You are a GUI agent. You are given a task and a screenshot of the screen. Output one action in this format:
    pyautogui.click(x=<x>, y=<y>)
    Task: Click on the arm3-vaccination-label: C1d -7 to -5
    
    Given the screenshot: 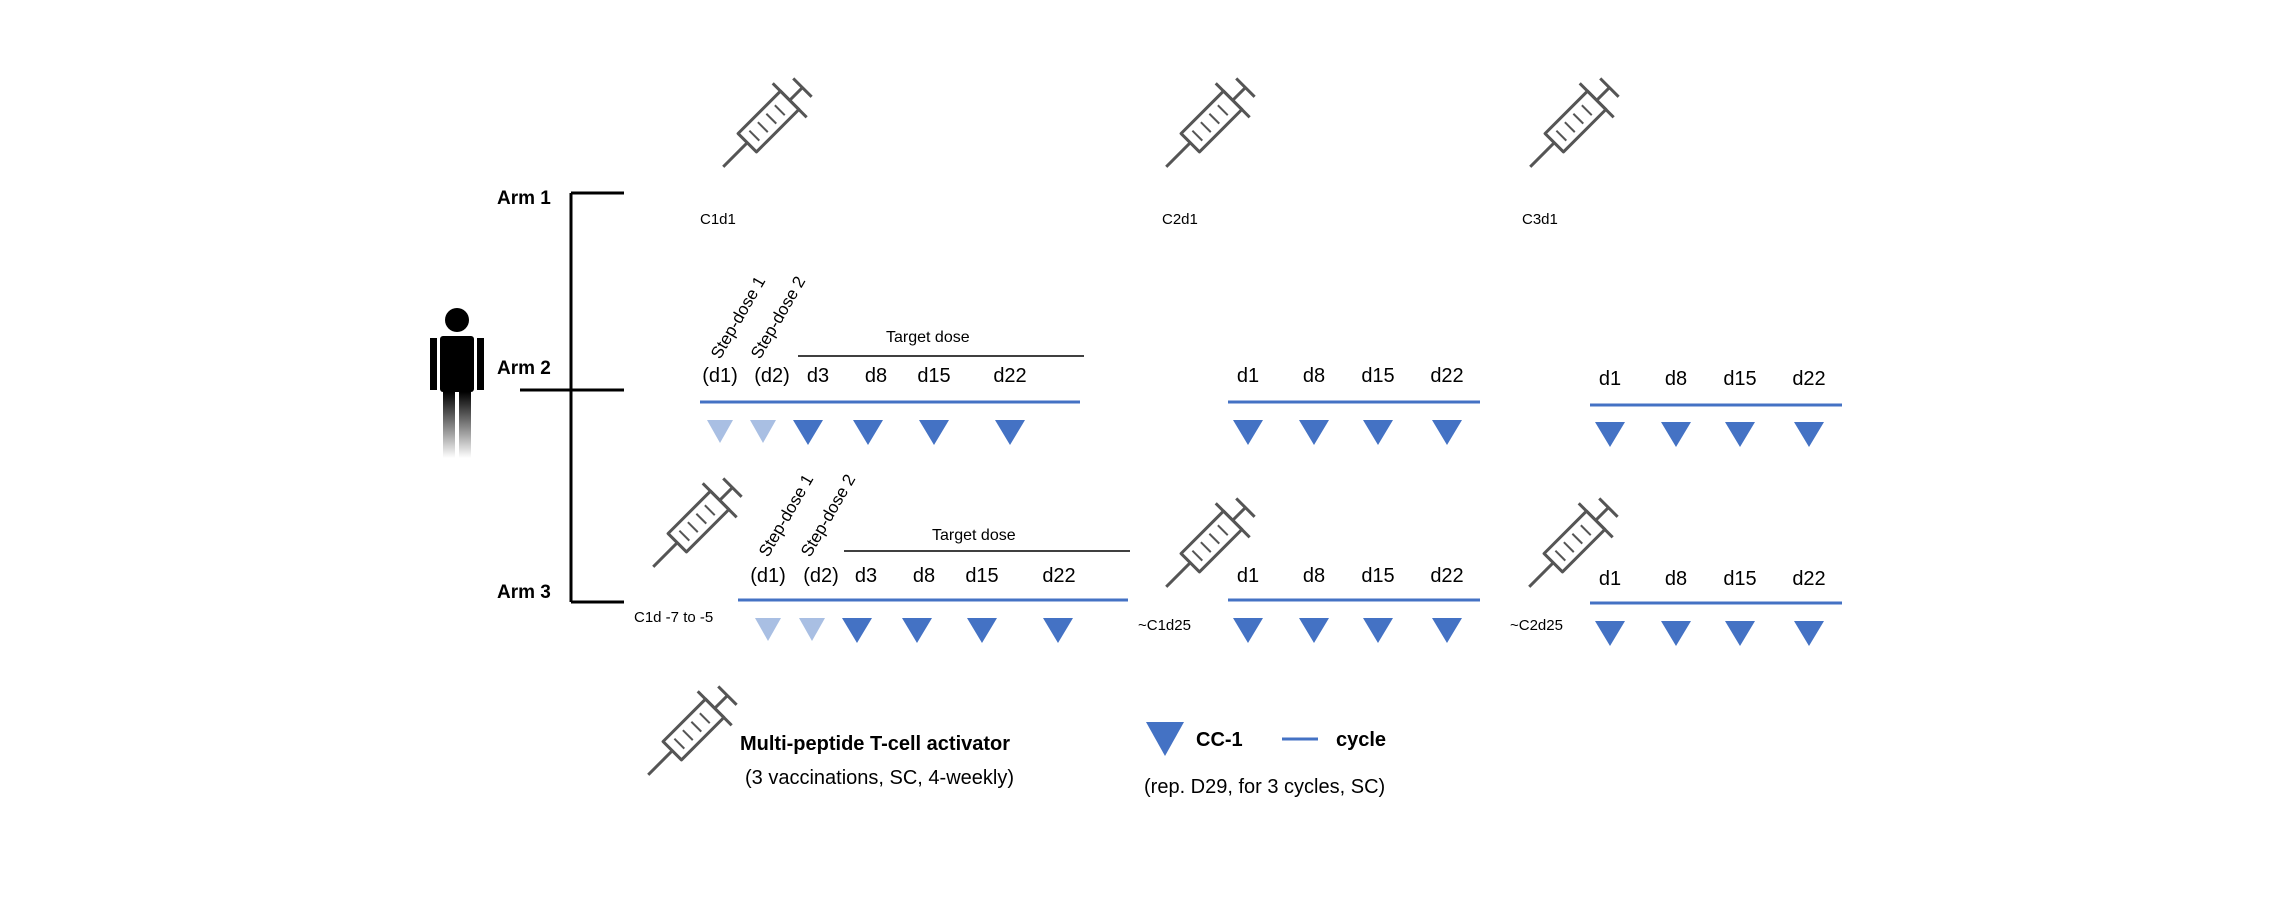 What is the action you would take?
    pyautogui.click(x=673, y=617)
    